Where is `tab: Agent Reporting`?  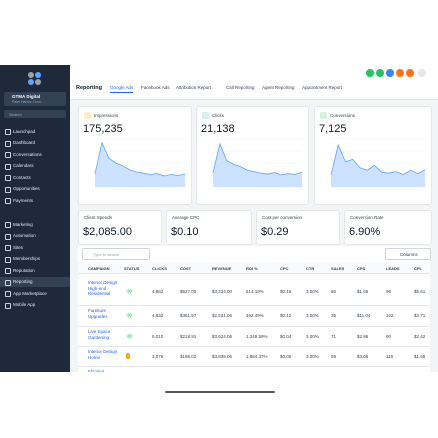 tab: Agent Reporting is located at coordinates (278, 87).